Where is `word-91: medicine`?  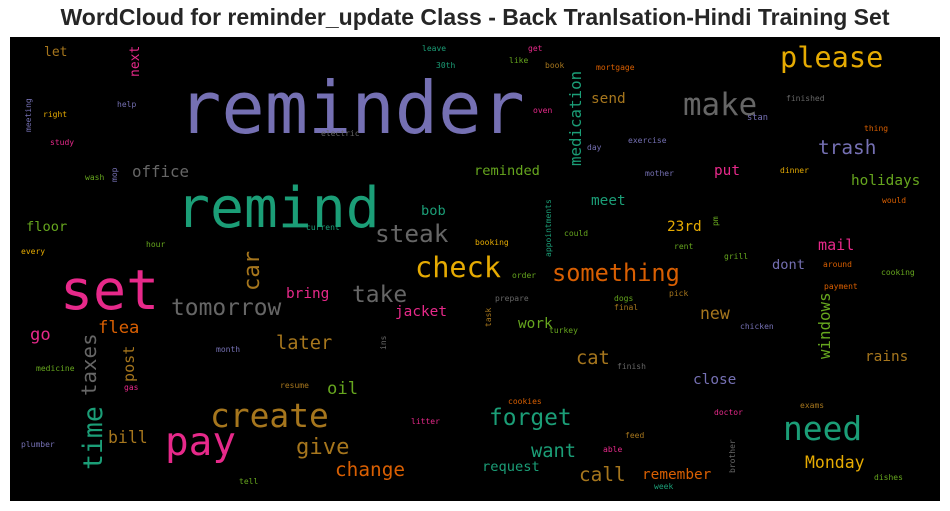
word-91: medicine is located at coordinates (55, 368).